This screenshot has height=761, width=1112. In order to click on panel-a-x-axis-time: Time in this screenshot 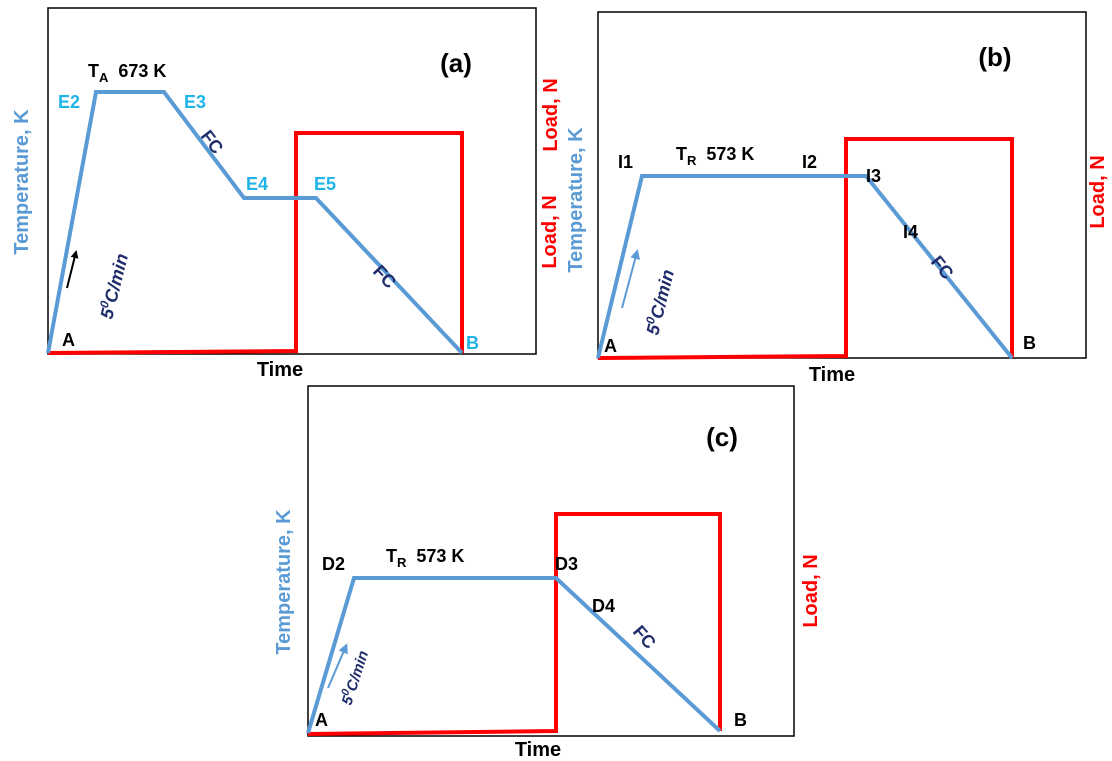, I will do `click(280, 370)`.